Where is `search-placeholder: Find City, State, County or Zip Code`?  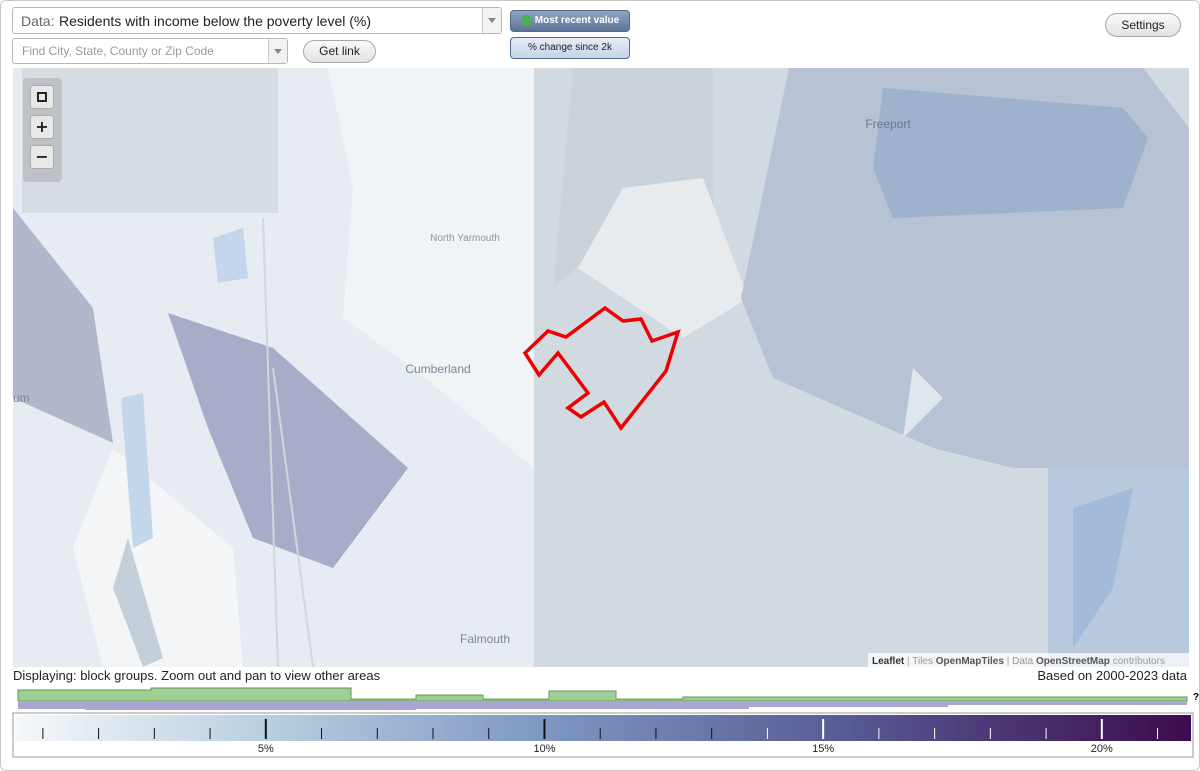 search-placeholder: Find City, State, County or Zip Code is located at coordinates (118, 51).